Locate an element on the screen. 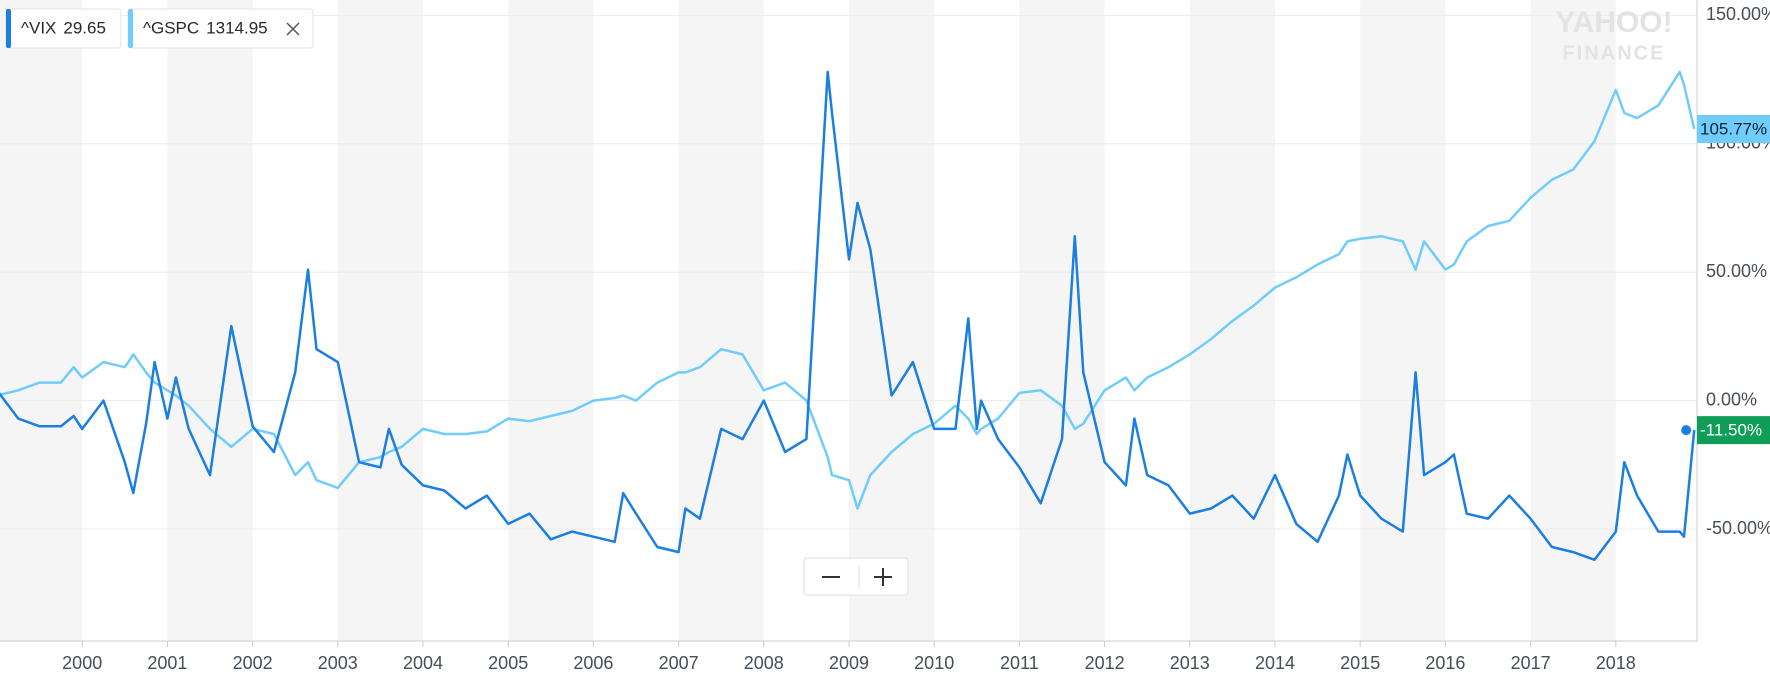 This screenshot has width=1770, height=684. x-tick-label: 2016 is located at coordinates (1445, 663).